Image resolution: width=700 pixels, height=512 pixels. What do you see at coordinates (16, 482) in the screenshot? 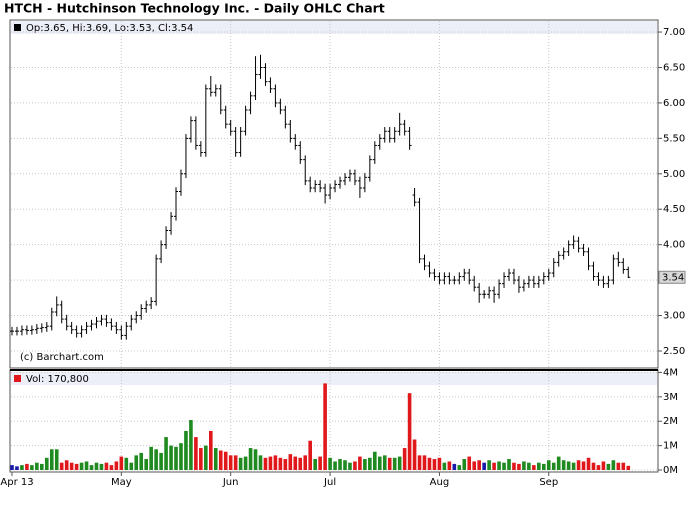
I see `x-tick-label: Apr 13` at bounding box center [16, 482].